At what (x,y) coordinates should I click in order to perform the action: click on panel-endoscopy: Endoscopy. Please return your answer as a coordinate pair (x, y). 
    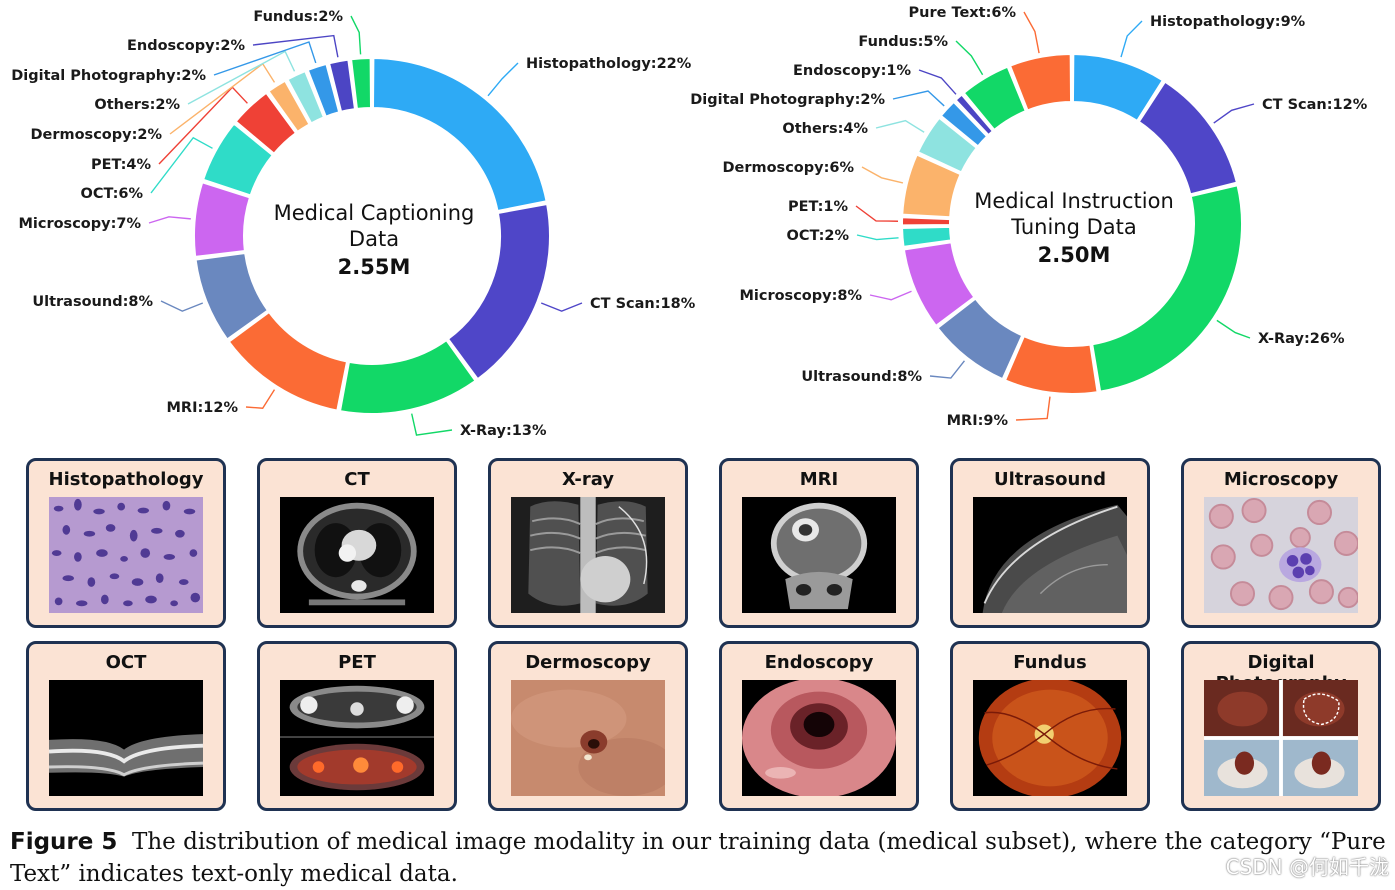
    Looking at the image, I should click on (819, 726).